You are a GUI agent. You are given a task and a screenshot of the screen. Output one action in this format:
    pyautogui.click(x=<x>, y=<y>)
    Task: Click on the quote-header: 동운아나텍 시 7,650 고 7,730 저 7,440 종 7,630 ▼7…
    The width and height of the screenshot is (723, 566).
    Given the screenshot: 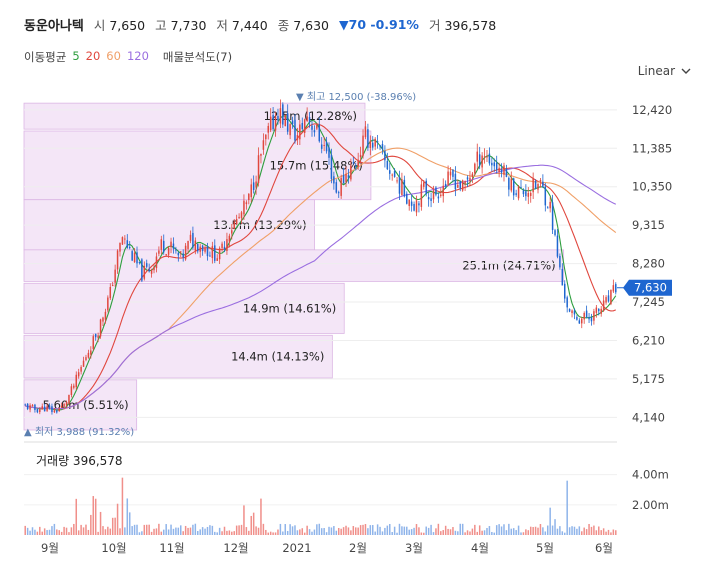 What is the action you would take?
    pyautogui.click(x=260, y=24)
    